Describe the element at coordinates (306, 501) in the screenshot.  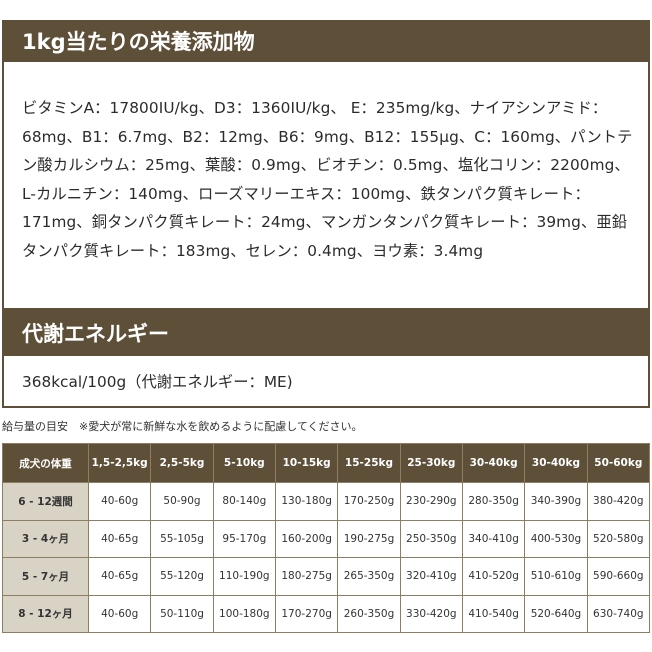
I see `table-cell: 130-180g` at that location.